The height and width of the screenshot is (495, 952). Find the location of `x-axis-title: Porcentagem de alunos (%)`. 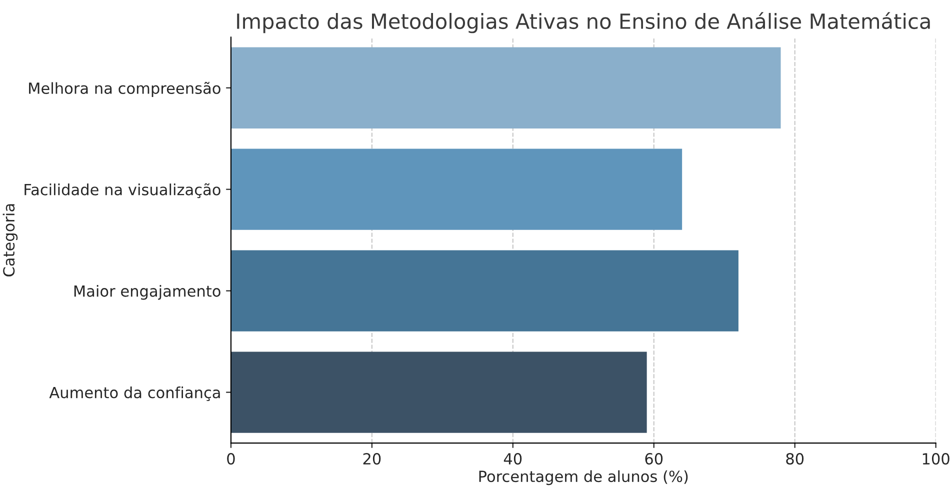

x-axis-title: Porcentagem de alunos (%) is located at coordinates (583, 478).